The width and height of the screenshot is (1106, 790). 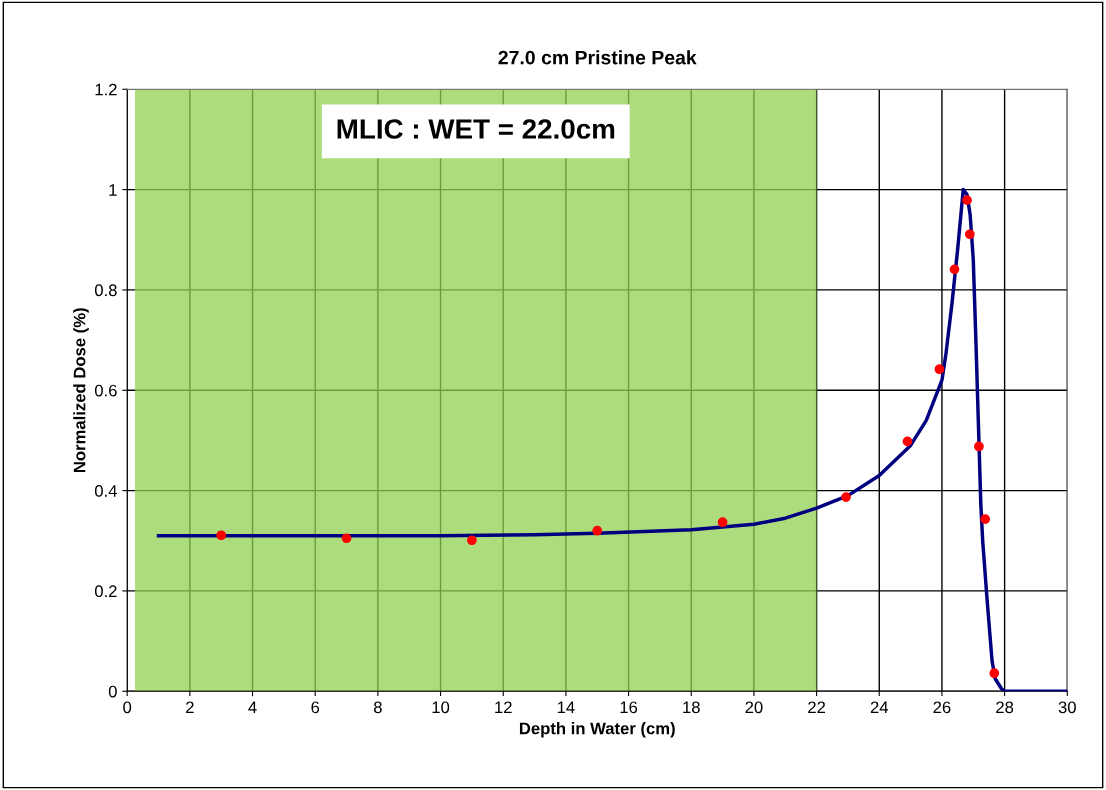 What do you see at coordinates (942, 707) in the screenshot?
I see `x-tick-label: 26` at bounding box center [942, 707].